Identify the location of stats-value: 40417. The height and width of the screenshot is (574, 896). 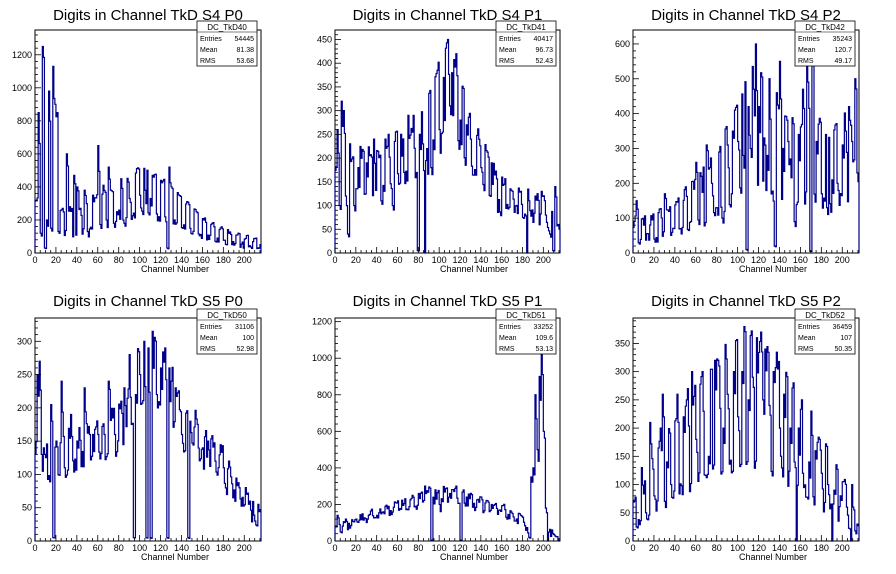
(544, 39).